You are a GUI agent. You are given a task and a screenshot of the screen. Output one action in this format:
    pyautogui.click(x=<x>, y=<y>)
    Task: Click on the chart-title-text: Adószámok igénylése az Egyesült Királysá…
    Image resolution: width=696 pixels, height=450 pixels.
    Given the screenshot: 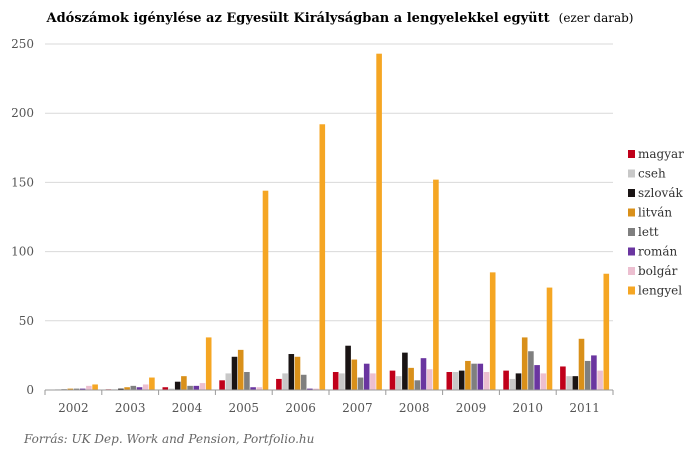 What is the action you would take?
    pyautogui.click(x=298, y=18)
    